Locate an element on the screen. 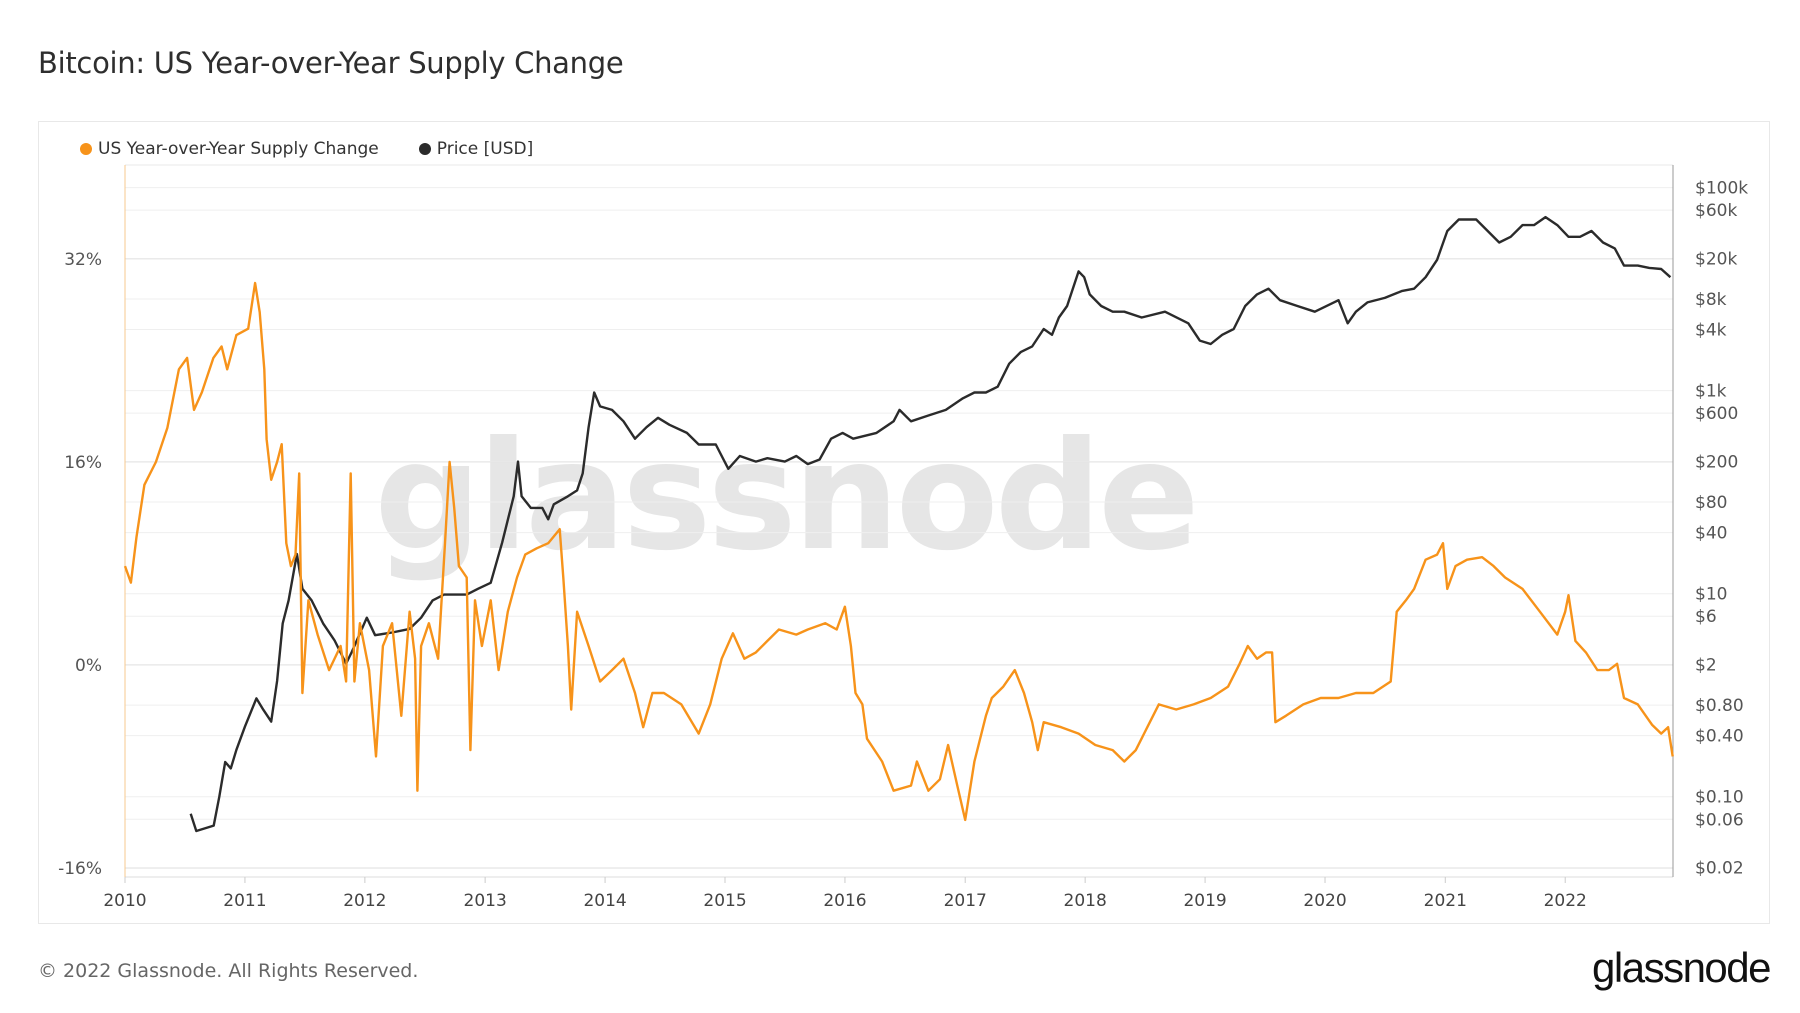  legend-label: US Year-over-Year Supply Change is located at coordinates (238, 149).